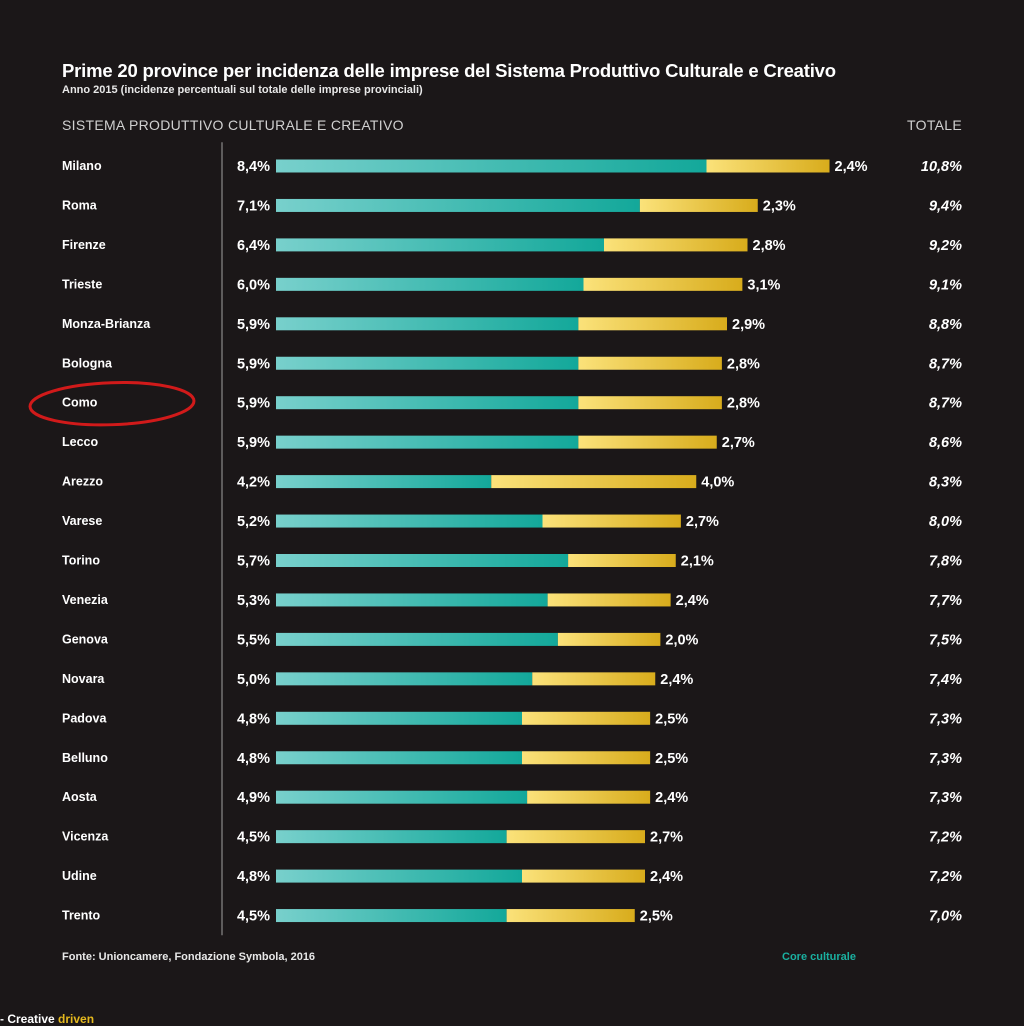  Describe the element at coordinates (253, 483) in the screenshot. I see `core-value-label: 4,2%` at that location.